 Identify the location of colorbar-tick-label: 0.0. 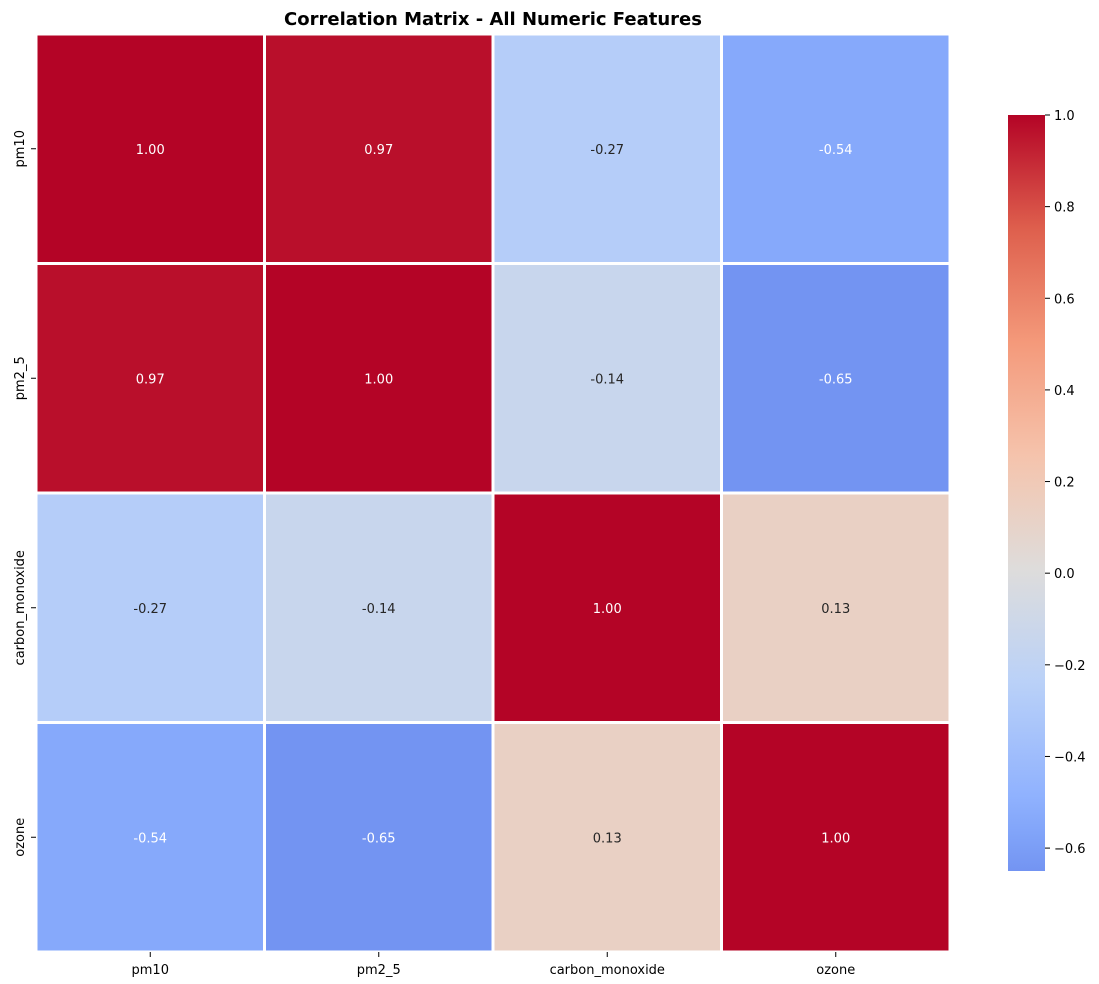
(1064, 574).